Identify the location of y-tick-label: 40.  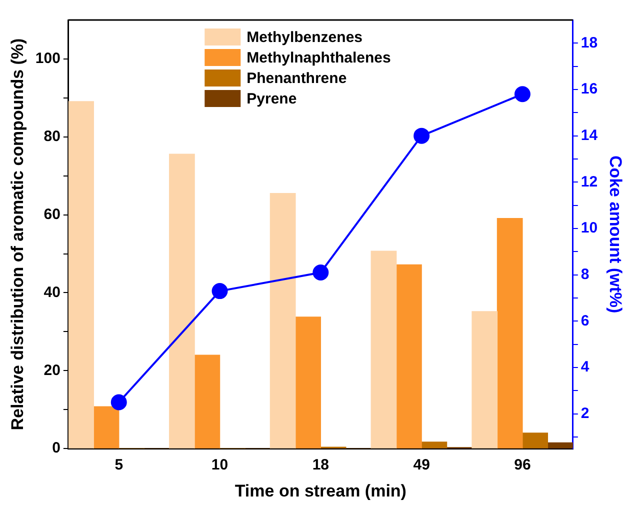
(52, 292).